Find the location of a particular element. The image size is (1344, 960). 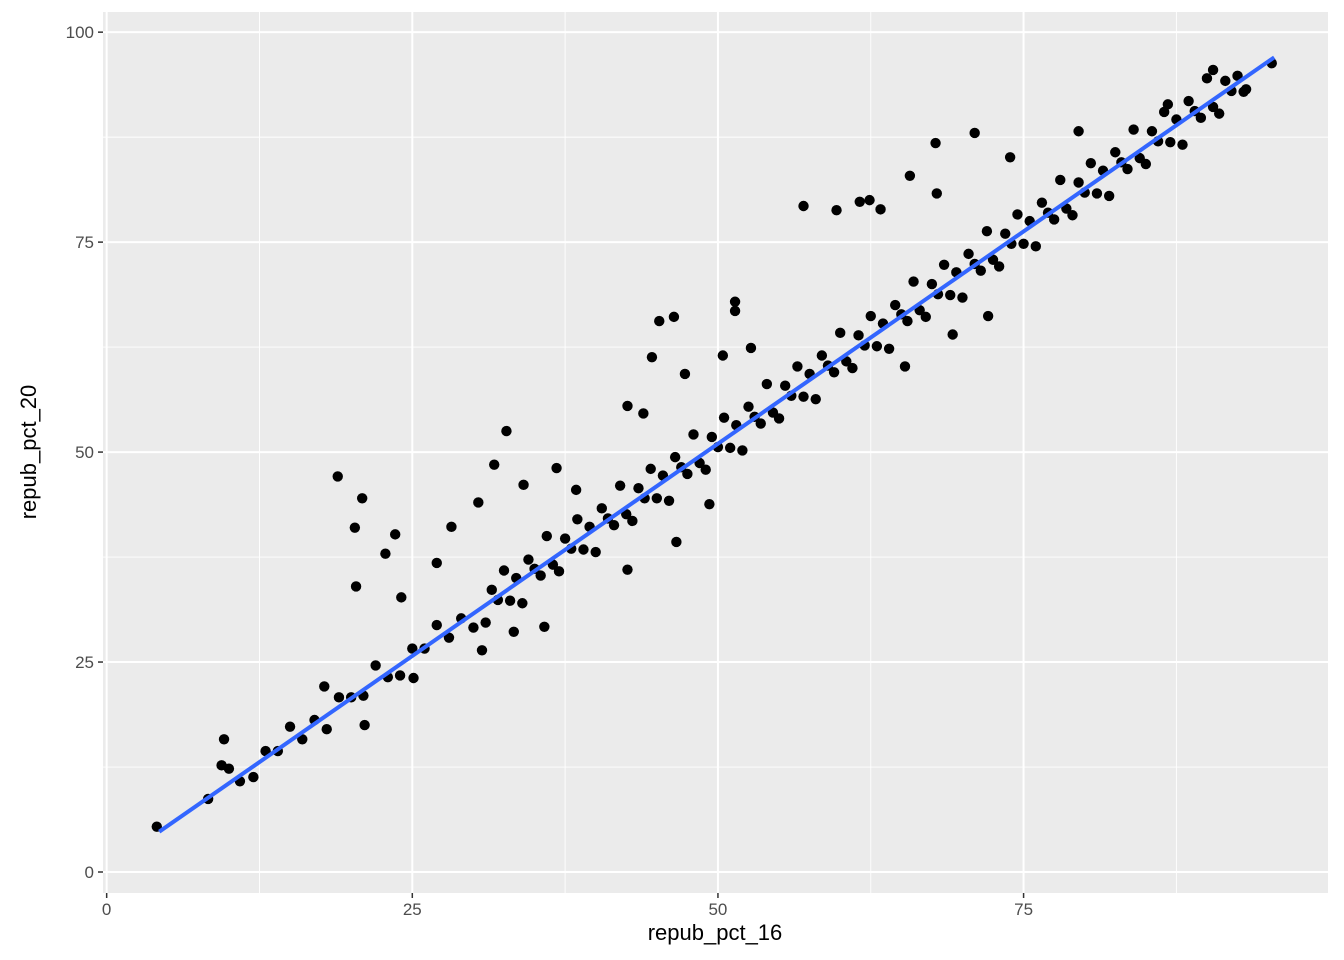

y-tick-label: 0 is located at coordinates (89, 872).